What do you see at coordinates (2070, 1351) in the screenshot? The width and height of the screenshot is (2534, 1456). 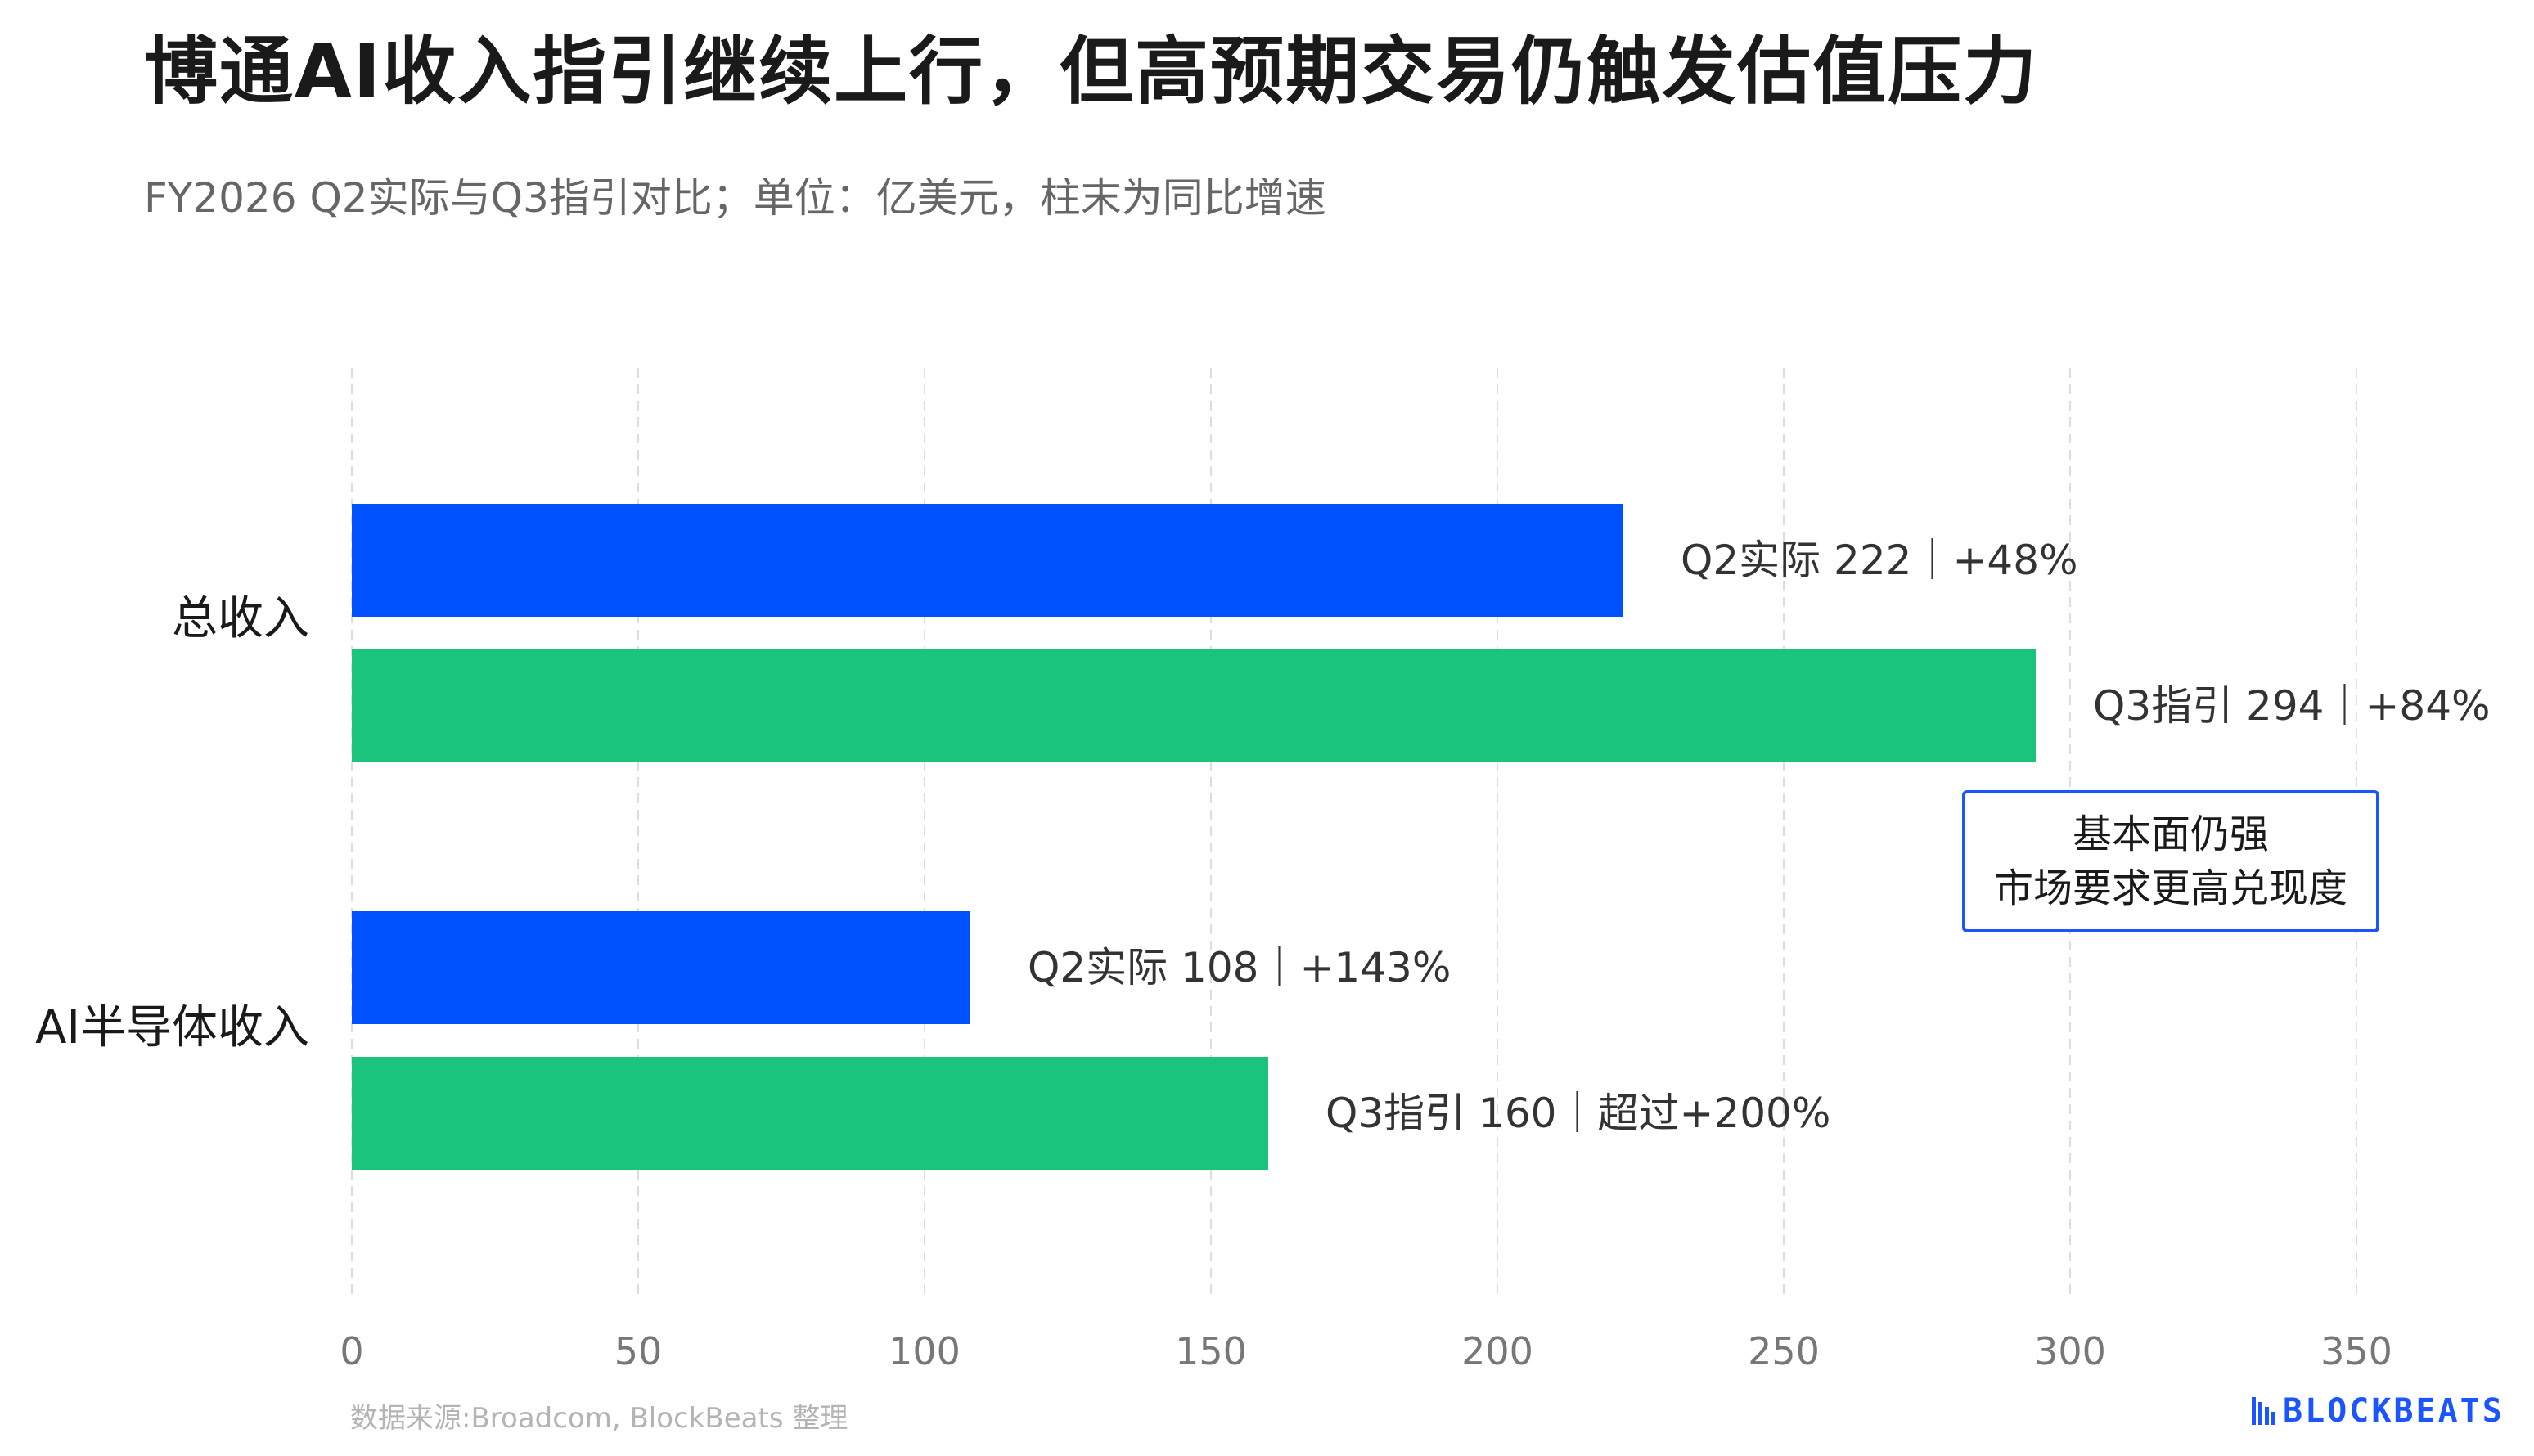 I see `x-tick-label-300: 300` at bounding box center [2070, 1351].